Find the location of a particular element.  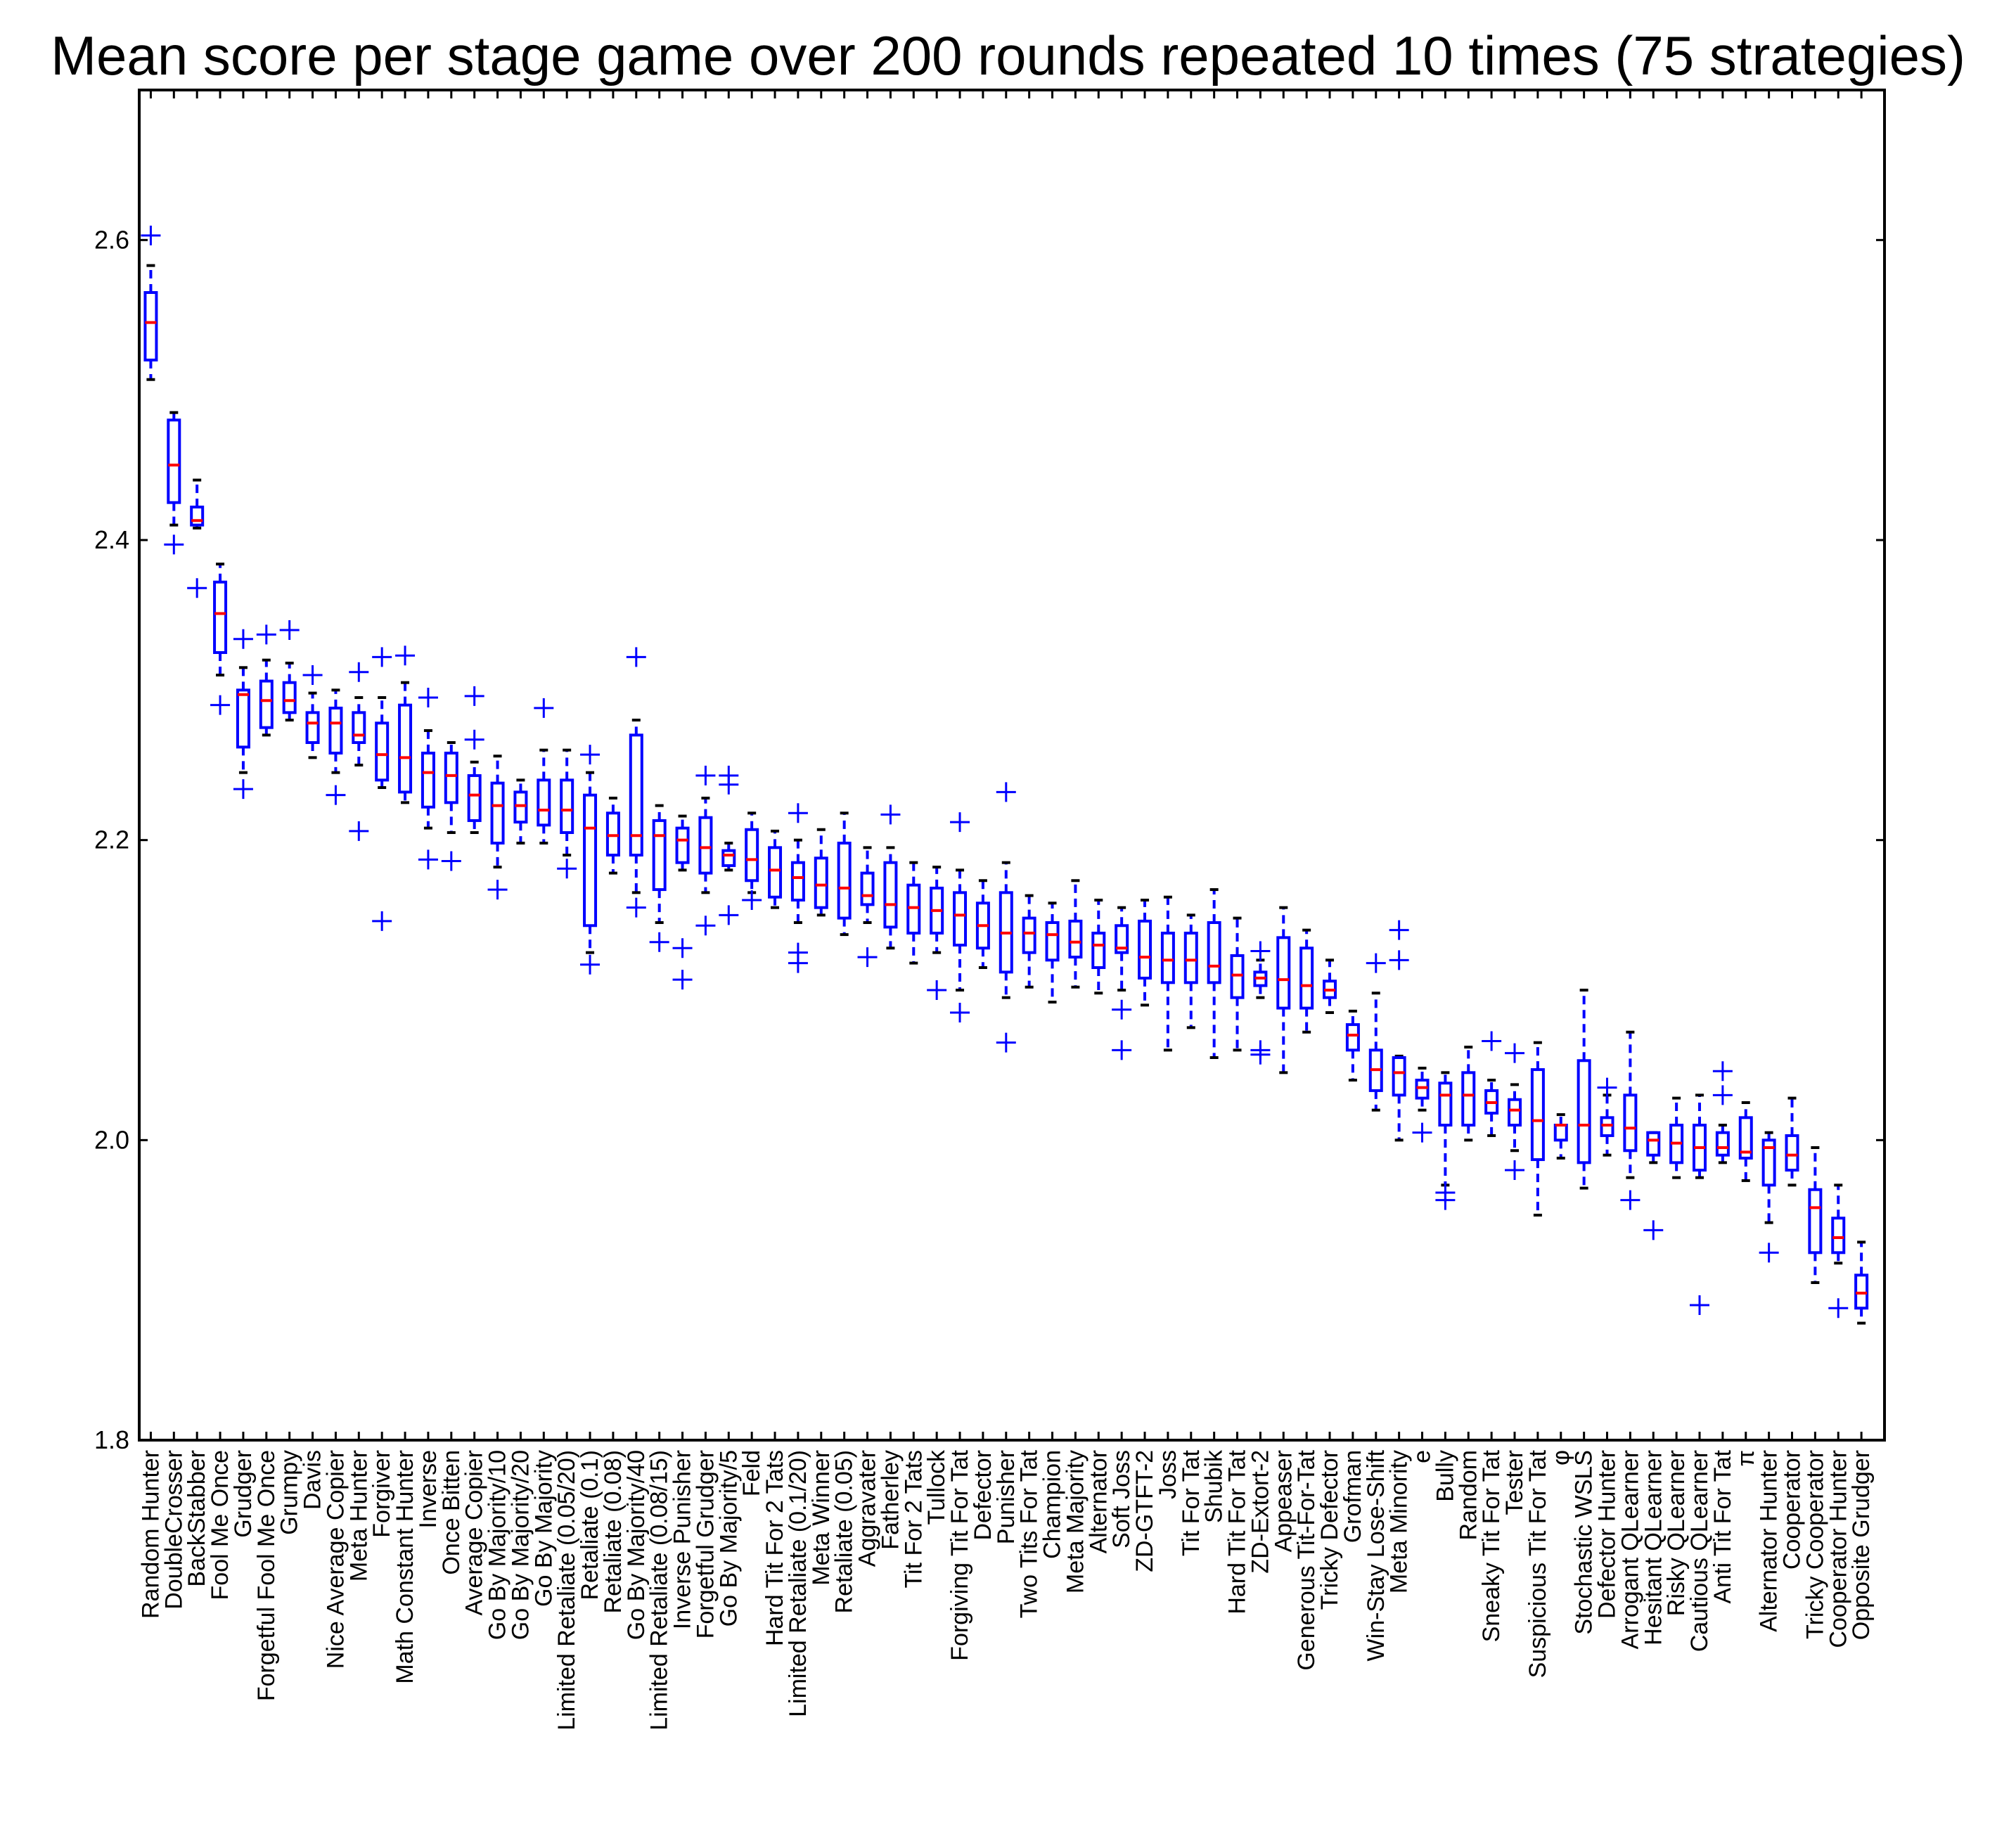

x-category-label: Inverse Punisher is located at coordinates (682, 1539).